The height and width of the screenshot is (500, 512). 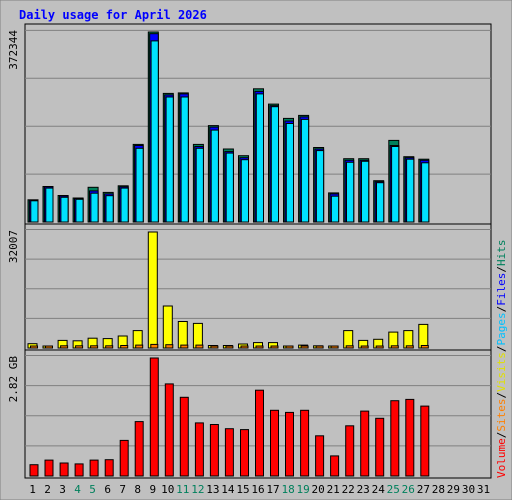 What do you see at coordinates (122, 489) in the screenshot?
I see `x-tick-label-7: 7` at bounding box center [122, 489].